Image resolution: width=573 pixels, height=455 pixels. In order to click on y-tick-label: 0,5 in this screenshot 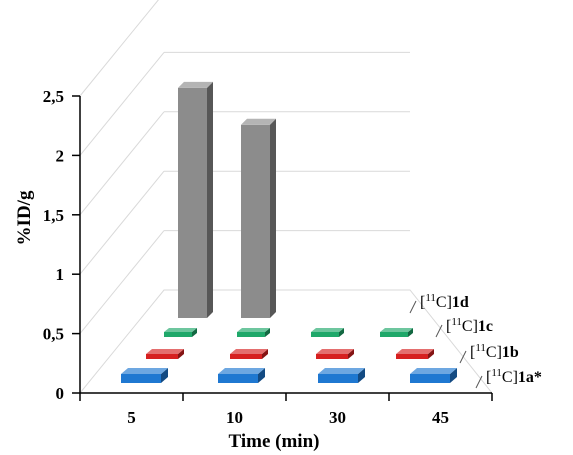, I will do `click(53, 334)`.